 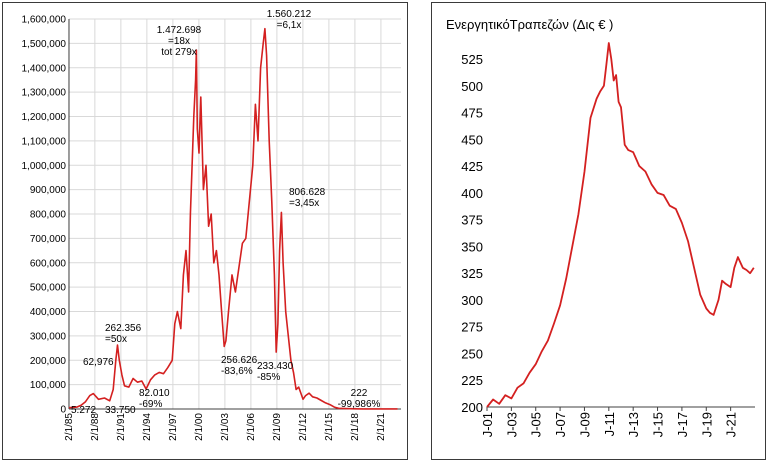 I want to click on x-tick-label: J-15, so click(x=658, y=424).